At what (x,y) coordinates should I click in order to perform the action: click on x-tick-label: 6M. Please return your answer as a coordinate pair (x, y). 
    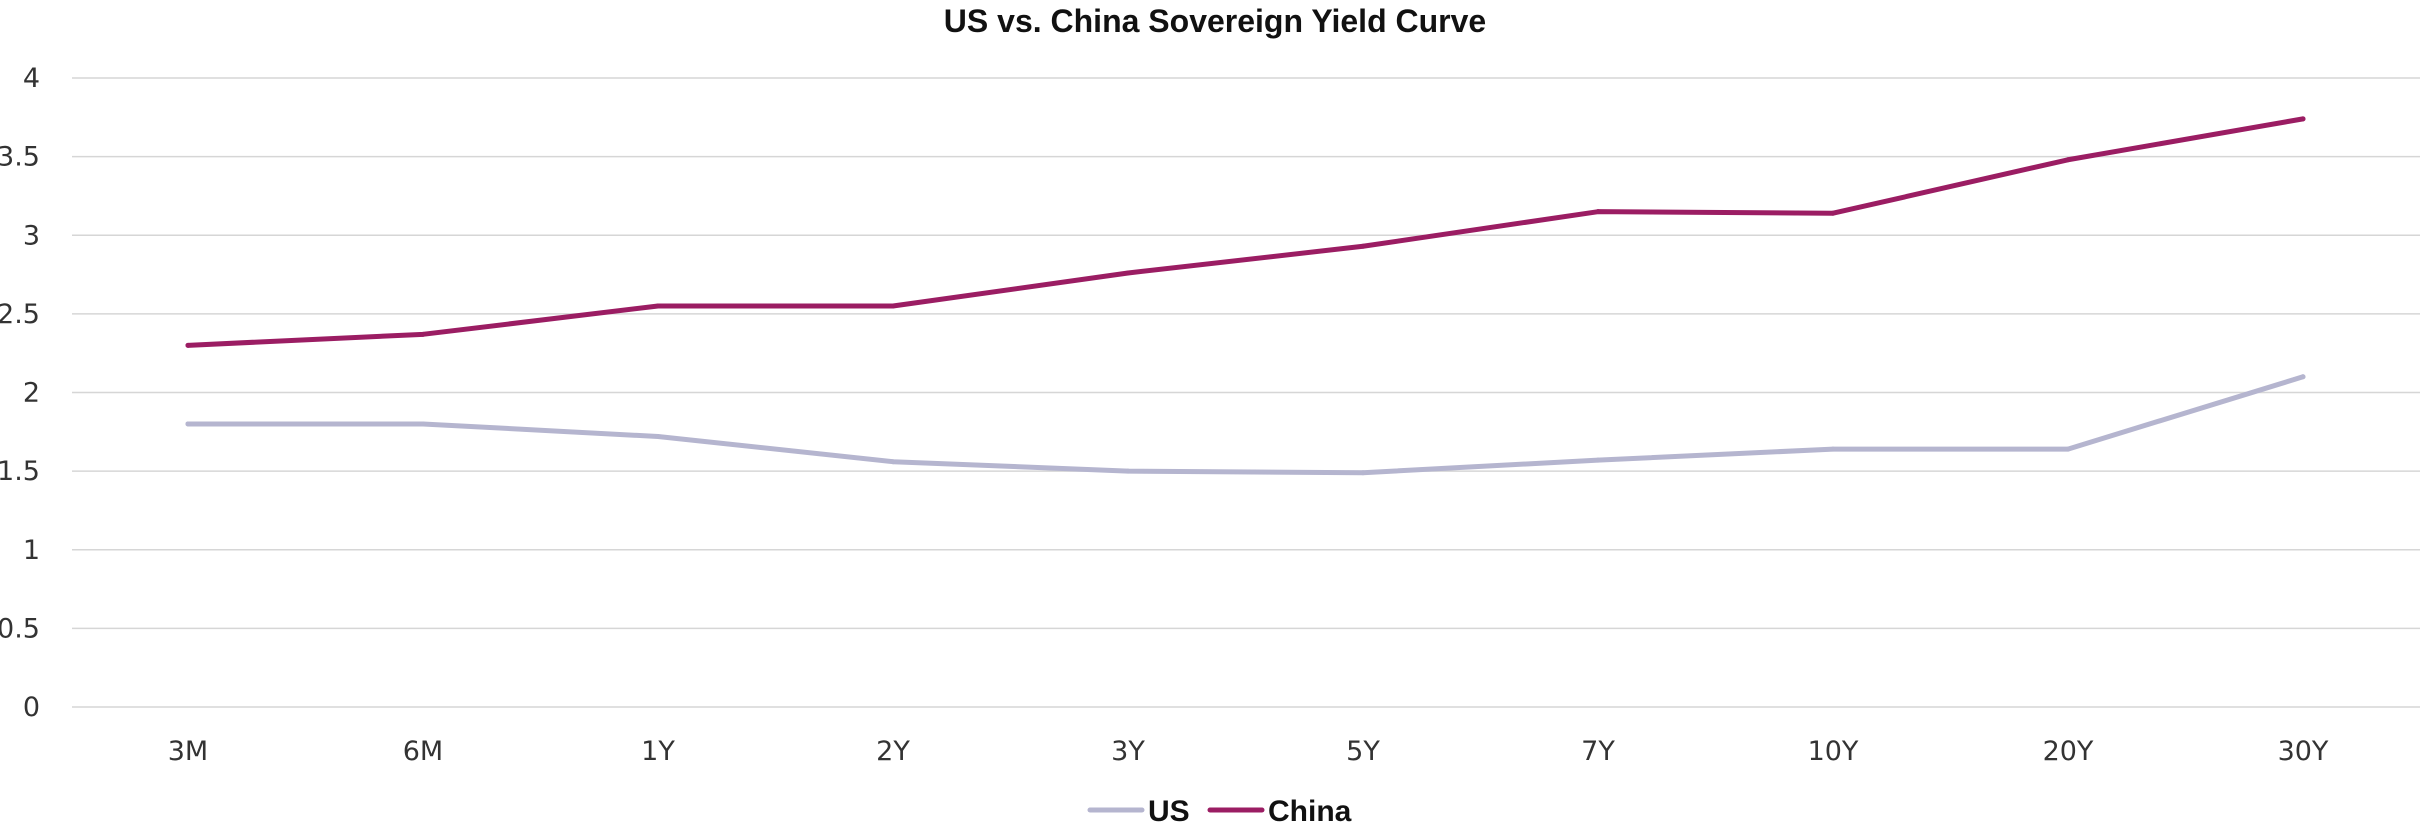
    Looking at the image, I should click on (423, 751).